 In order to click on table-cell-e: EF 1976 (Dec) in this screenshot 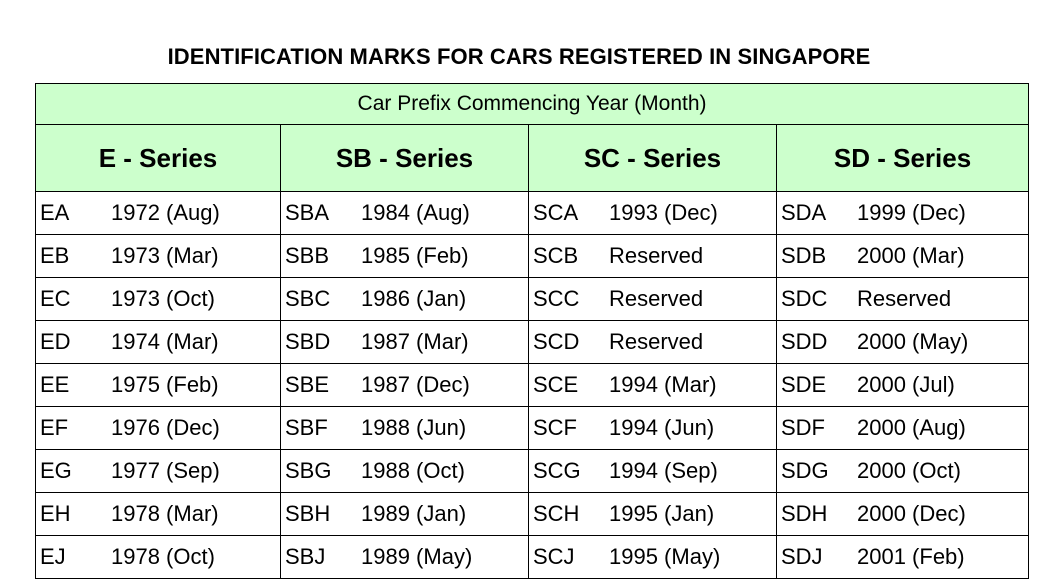, I will do `click(158, 428)`.